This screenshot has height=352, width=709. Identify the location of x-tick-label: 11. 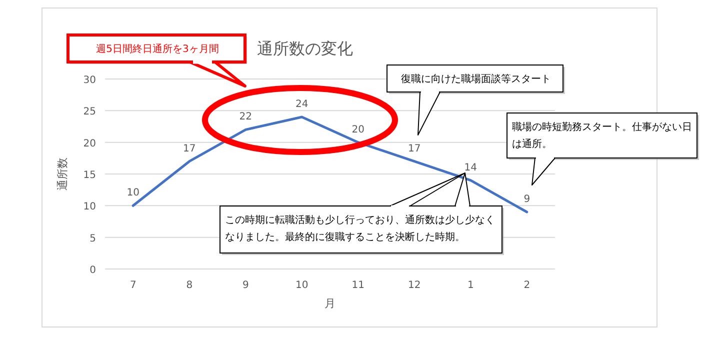
(358, 285).